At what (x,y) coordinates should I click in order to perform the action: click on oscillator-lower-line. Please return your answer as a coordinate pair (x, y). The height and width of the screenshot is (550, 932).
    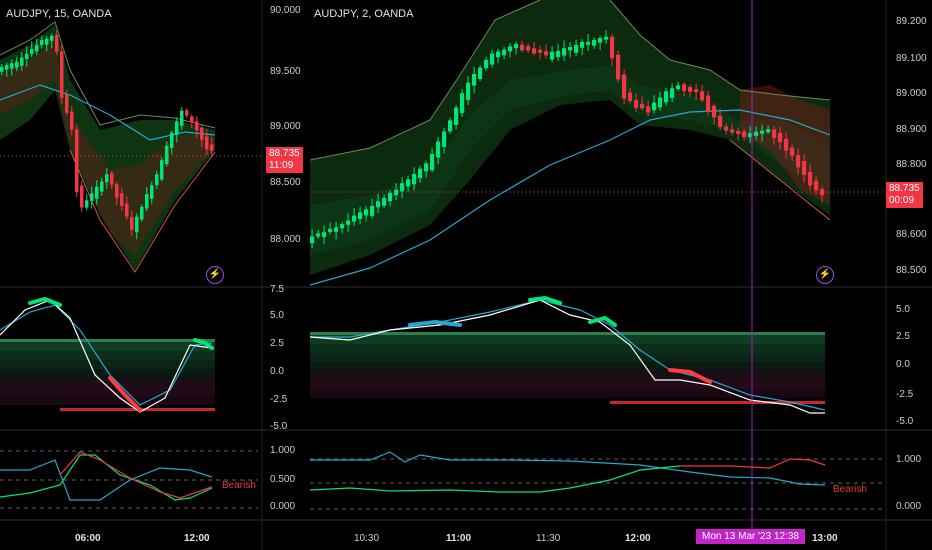
    Looking at the image, I should click on (717, 402).